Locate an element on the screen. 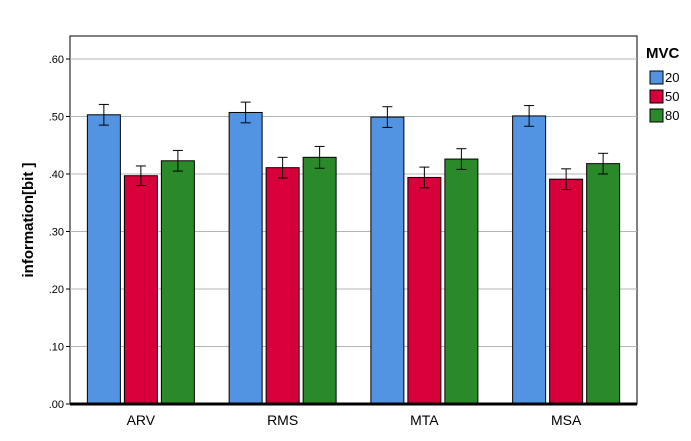 The width and height of the screenshot is (691, 441). x-tick-label: MSA is located at coordinates (566, 420).